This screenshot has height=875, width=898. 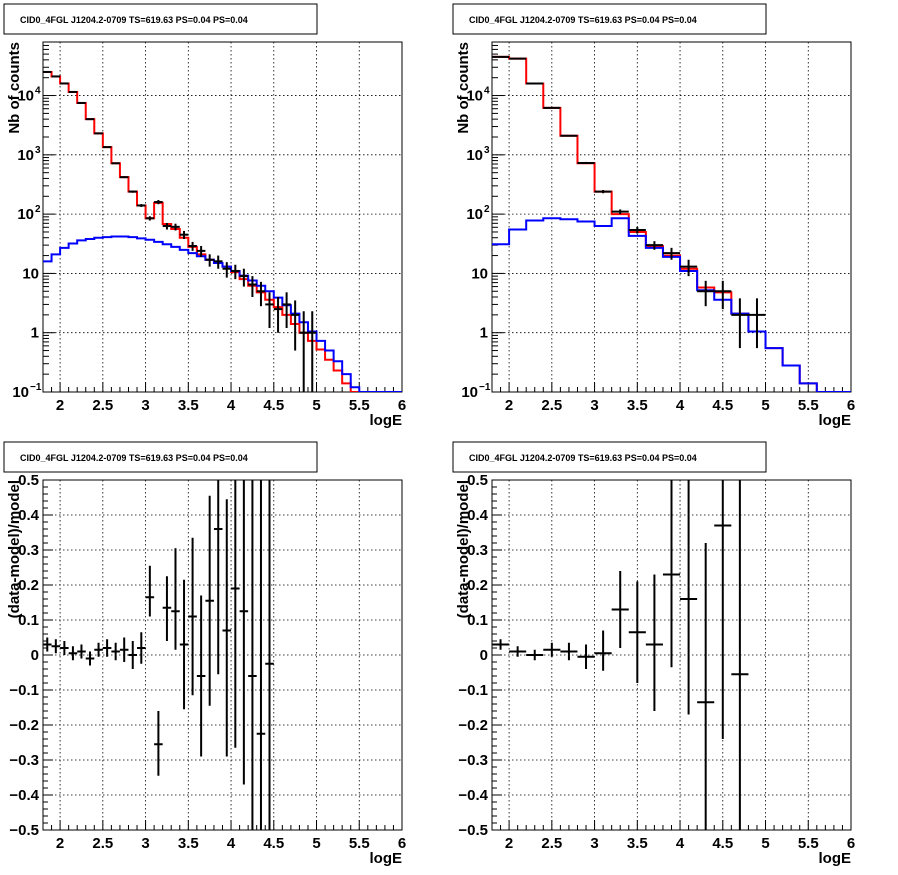 I want to click on x-tick-label: 4.5, so click(x=722, y=405).